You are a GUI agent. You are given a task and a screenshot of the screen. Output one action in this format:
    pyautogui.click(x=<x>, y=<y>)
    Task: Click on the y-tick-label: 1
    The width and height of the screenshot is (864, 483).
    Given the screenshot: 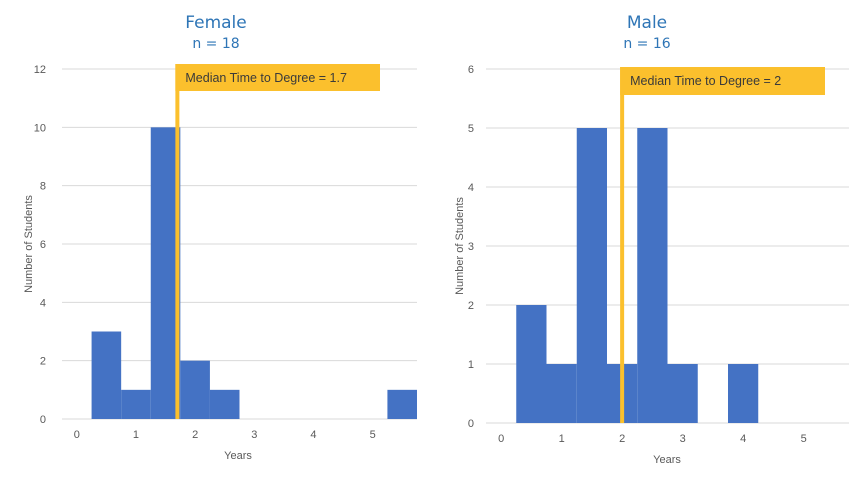 What is the action you would take?
    pyautogui.click(x=471, y=365)
    